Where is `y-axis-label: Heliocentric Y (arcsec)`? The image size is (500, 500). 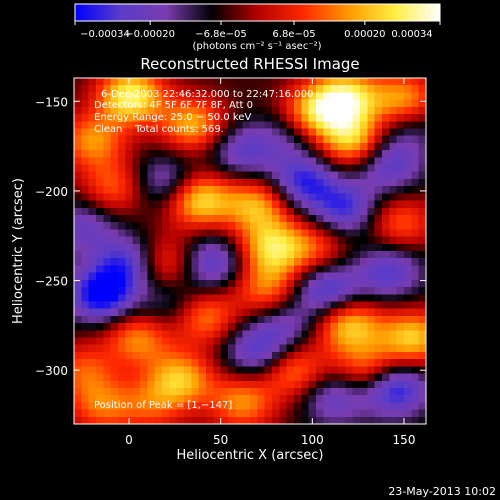 y-axis-label: Heliocentric Y (arcsec) is located at coordinates (18, 251).